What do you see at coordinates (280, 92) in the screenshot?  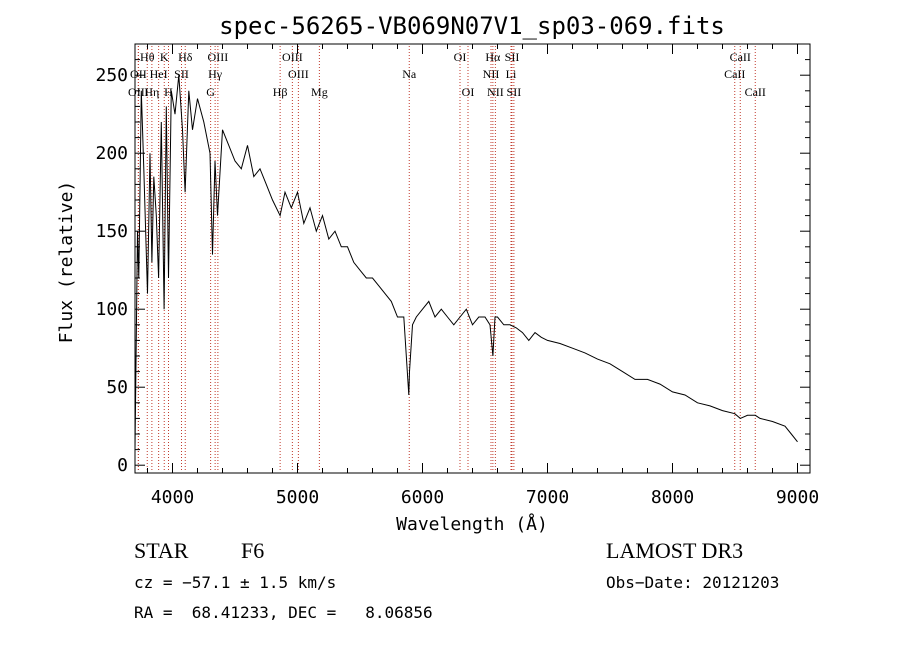 I see `line-label-14: Hβ` at bounding box center [280, 92].